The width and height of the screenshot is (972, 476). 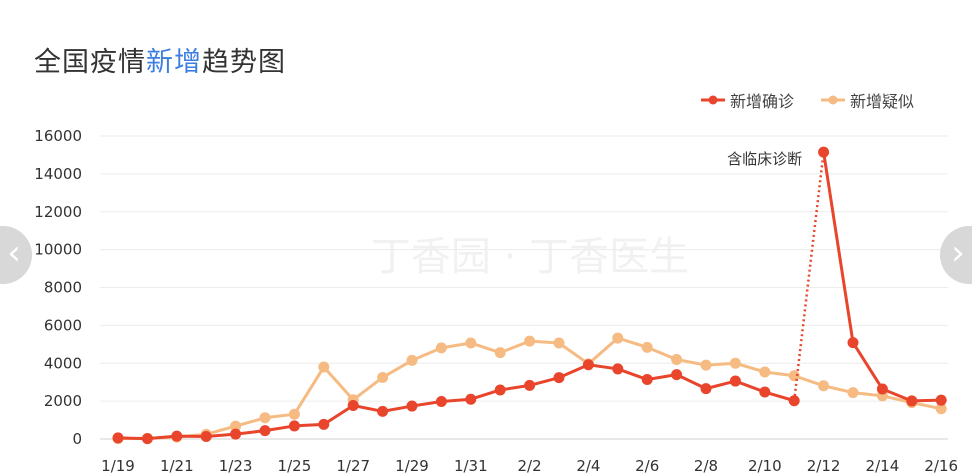 What do you see at coordinates (58, 250) in the screenshot?
I see `y-tick-label: 10000` at bounding box center [58, 250].